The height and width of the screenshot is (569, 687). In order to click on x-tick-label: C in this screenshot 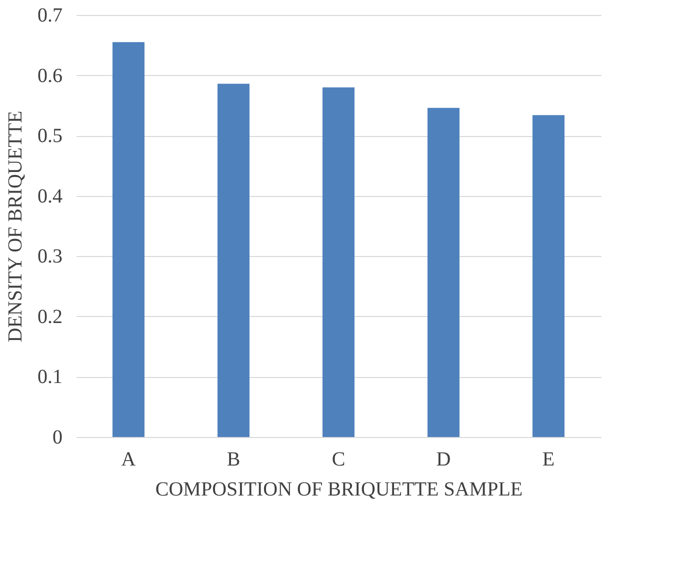, I will do `click(339, 459)`.